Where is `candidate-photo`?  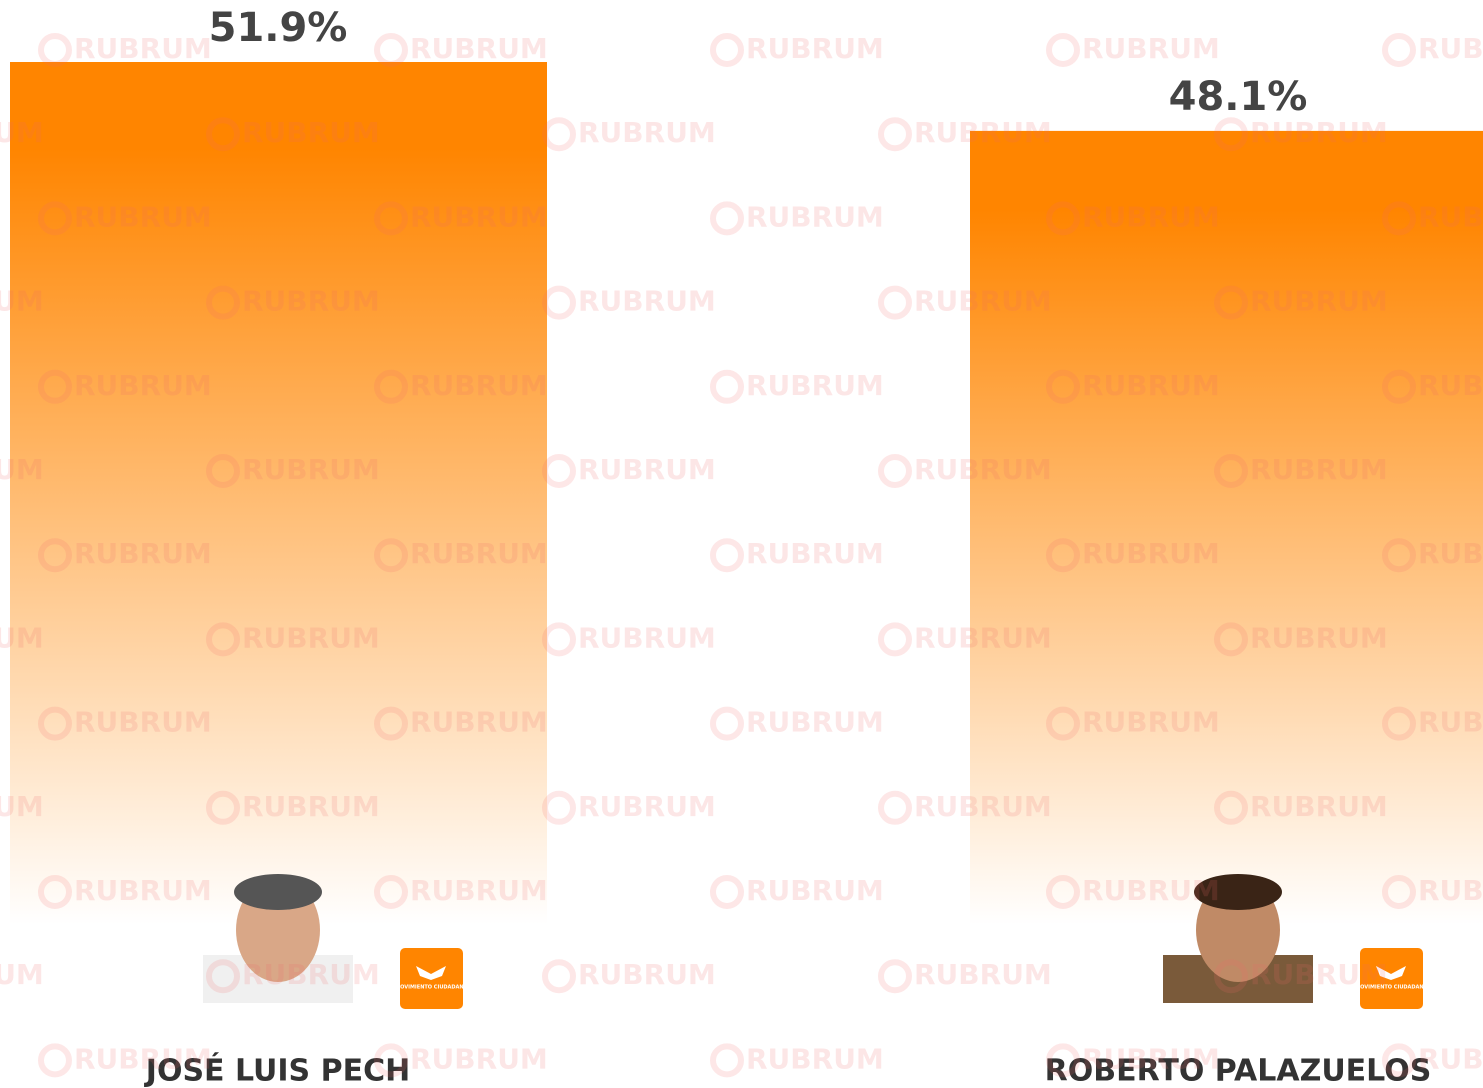
candidate-photo is located at coordinates (1238, 938).